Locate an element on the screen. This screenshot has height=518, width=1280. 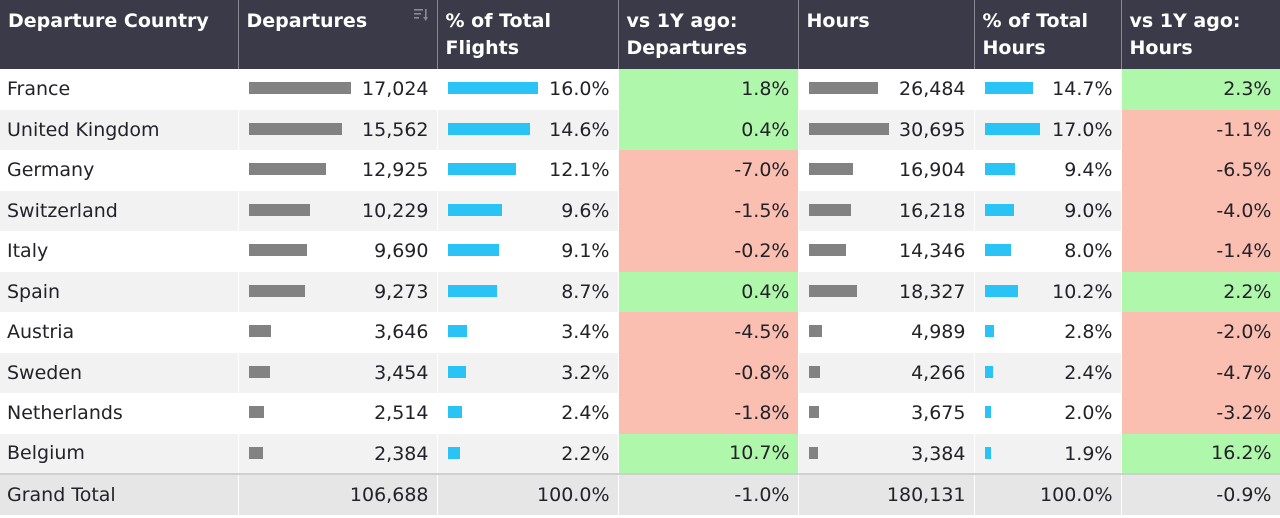
cell-value: 2.4% is located at coordinates (1088, 372).